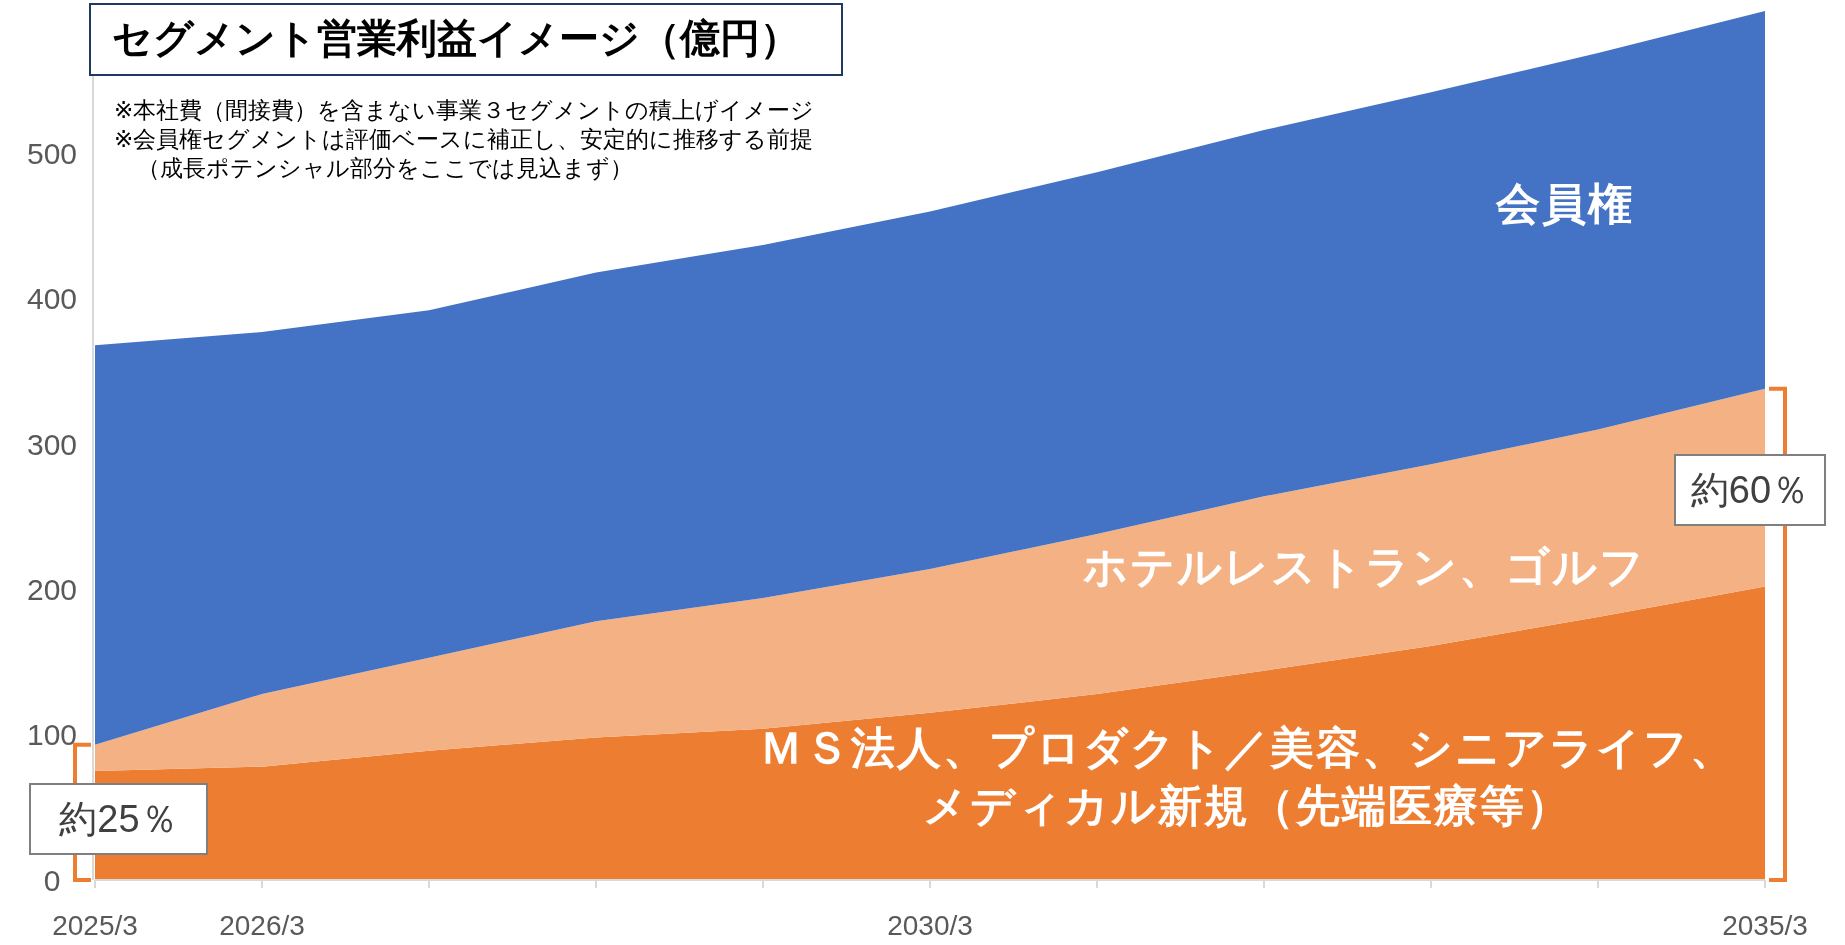 The image size is (1845, 945). I want to click on annotation: （成長ポテンシャル部分をここでは見込まず）, so click(385, 168).